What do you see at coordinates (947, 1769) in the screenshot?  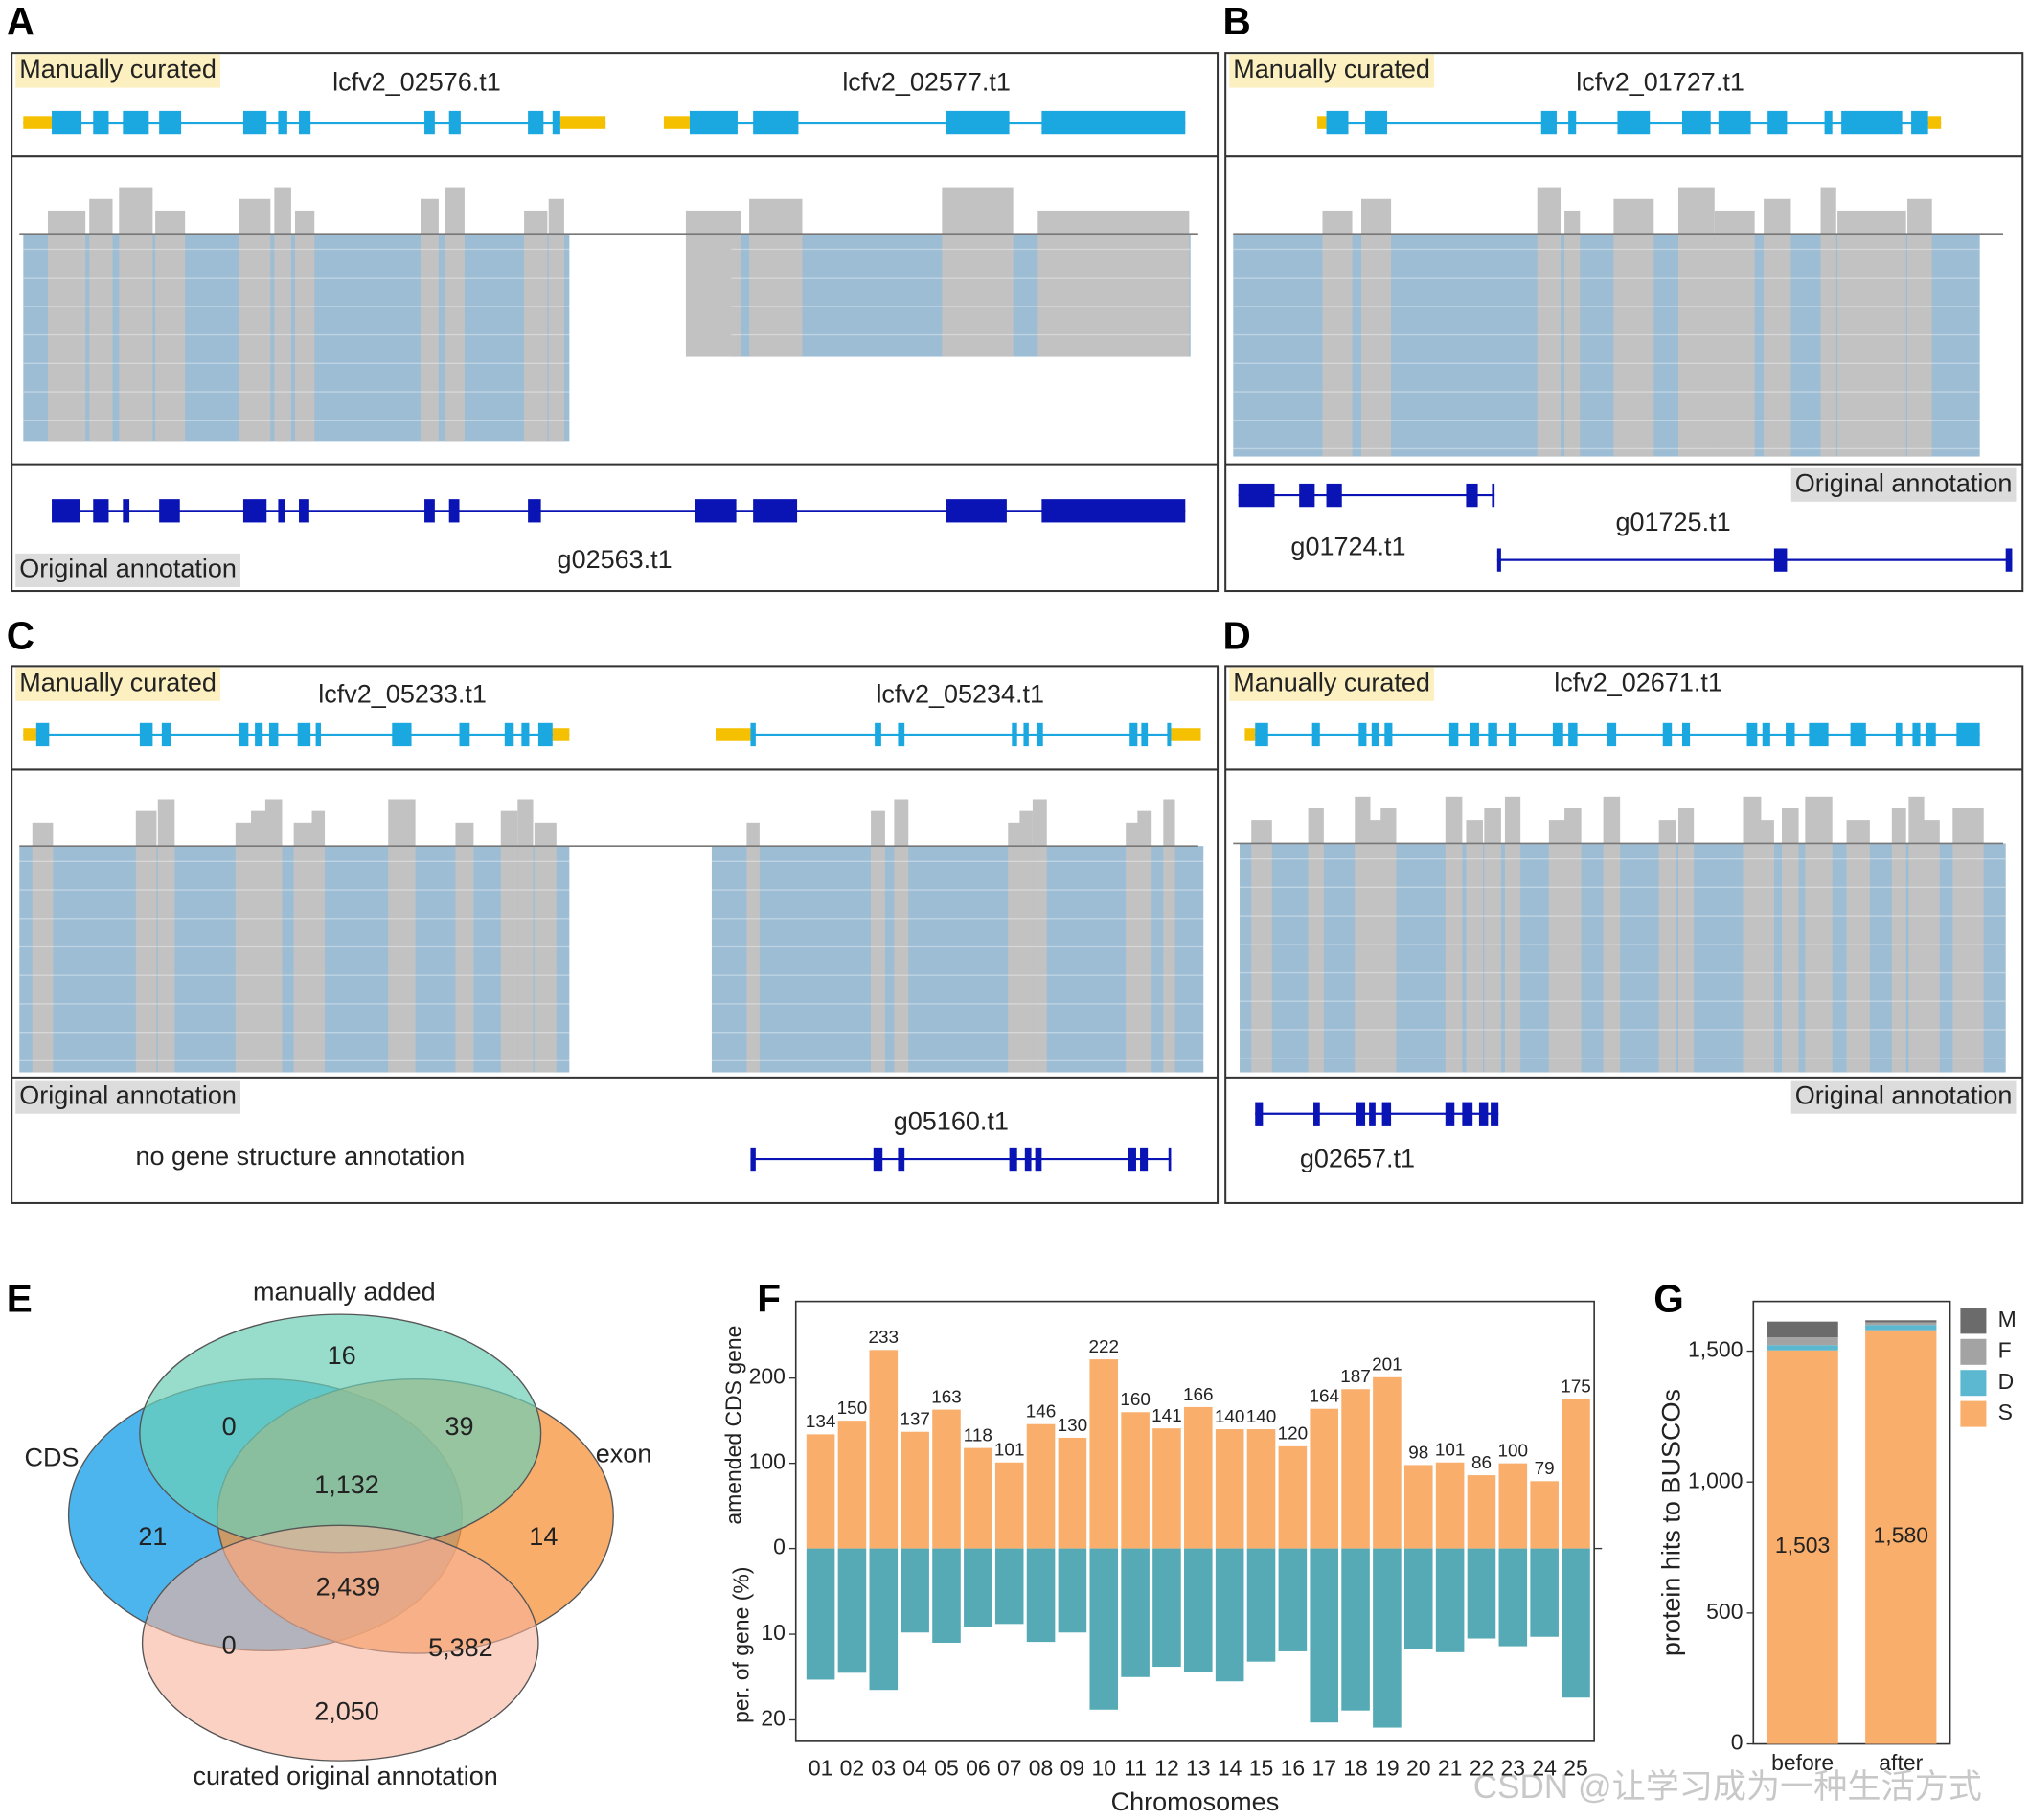 I see `x-tick-label: 05` at bounding box center [947, 1769].